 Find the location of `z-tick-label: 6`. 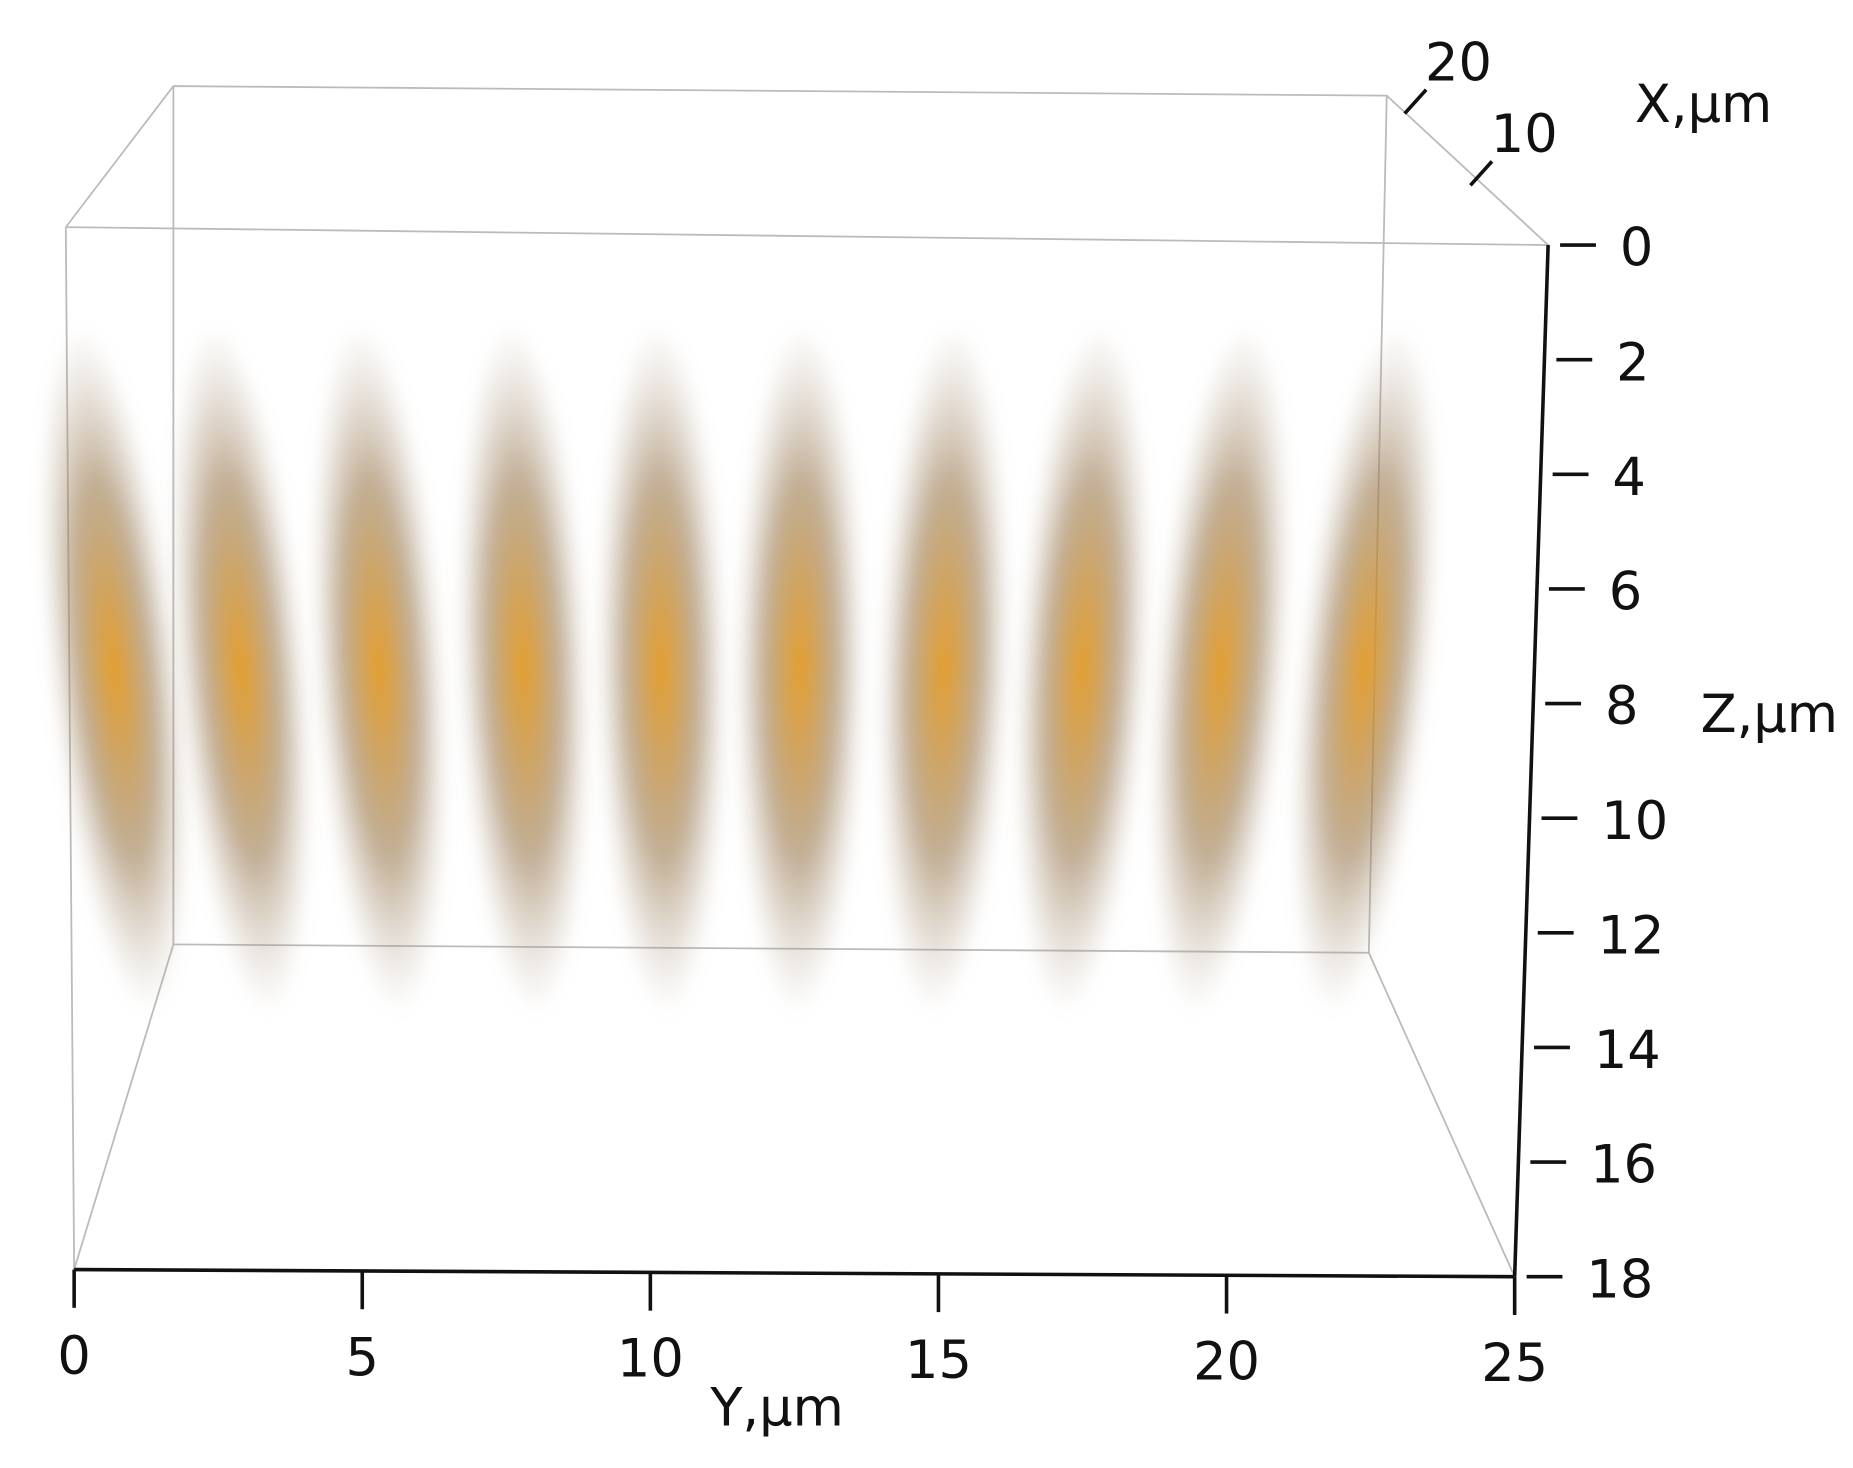

z-tick-label: 6 is located at coordinates (1625, 592).